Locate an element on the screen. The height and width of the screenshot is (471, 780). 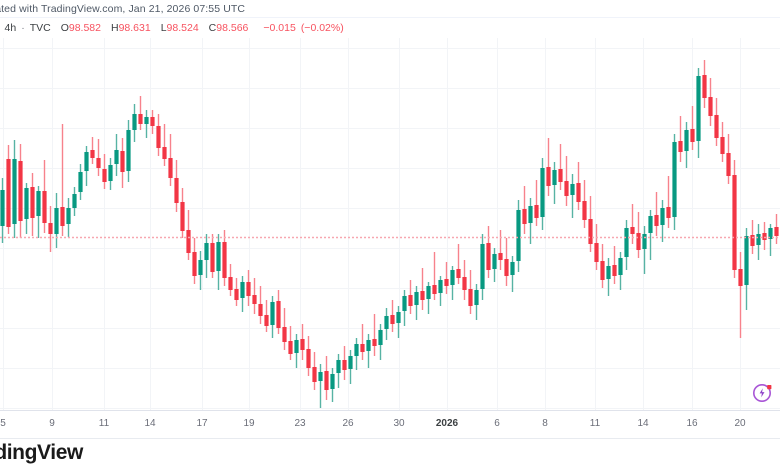
time-axis-label: 14 is located at coordinates (643, 423).